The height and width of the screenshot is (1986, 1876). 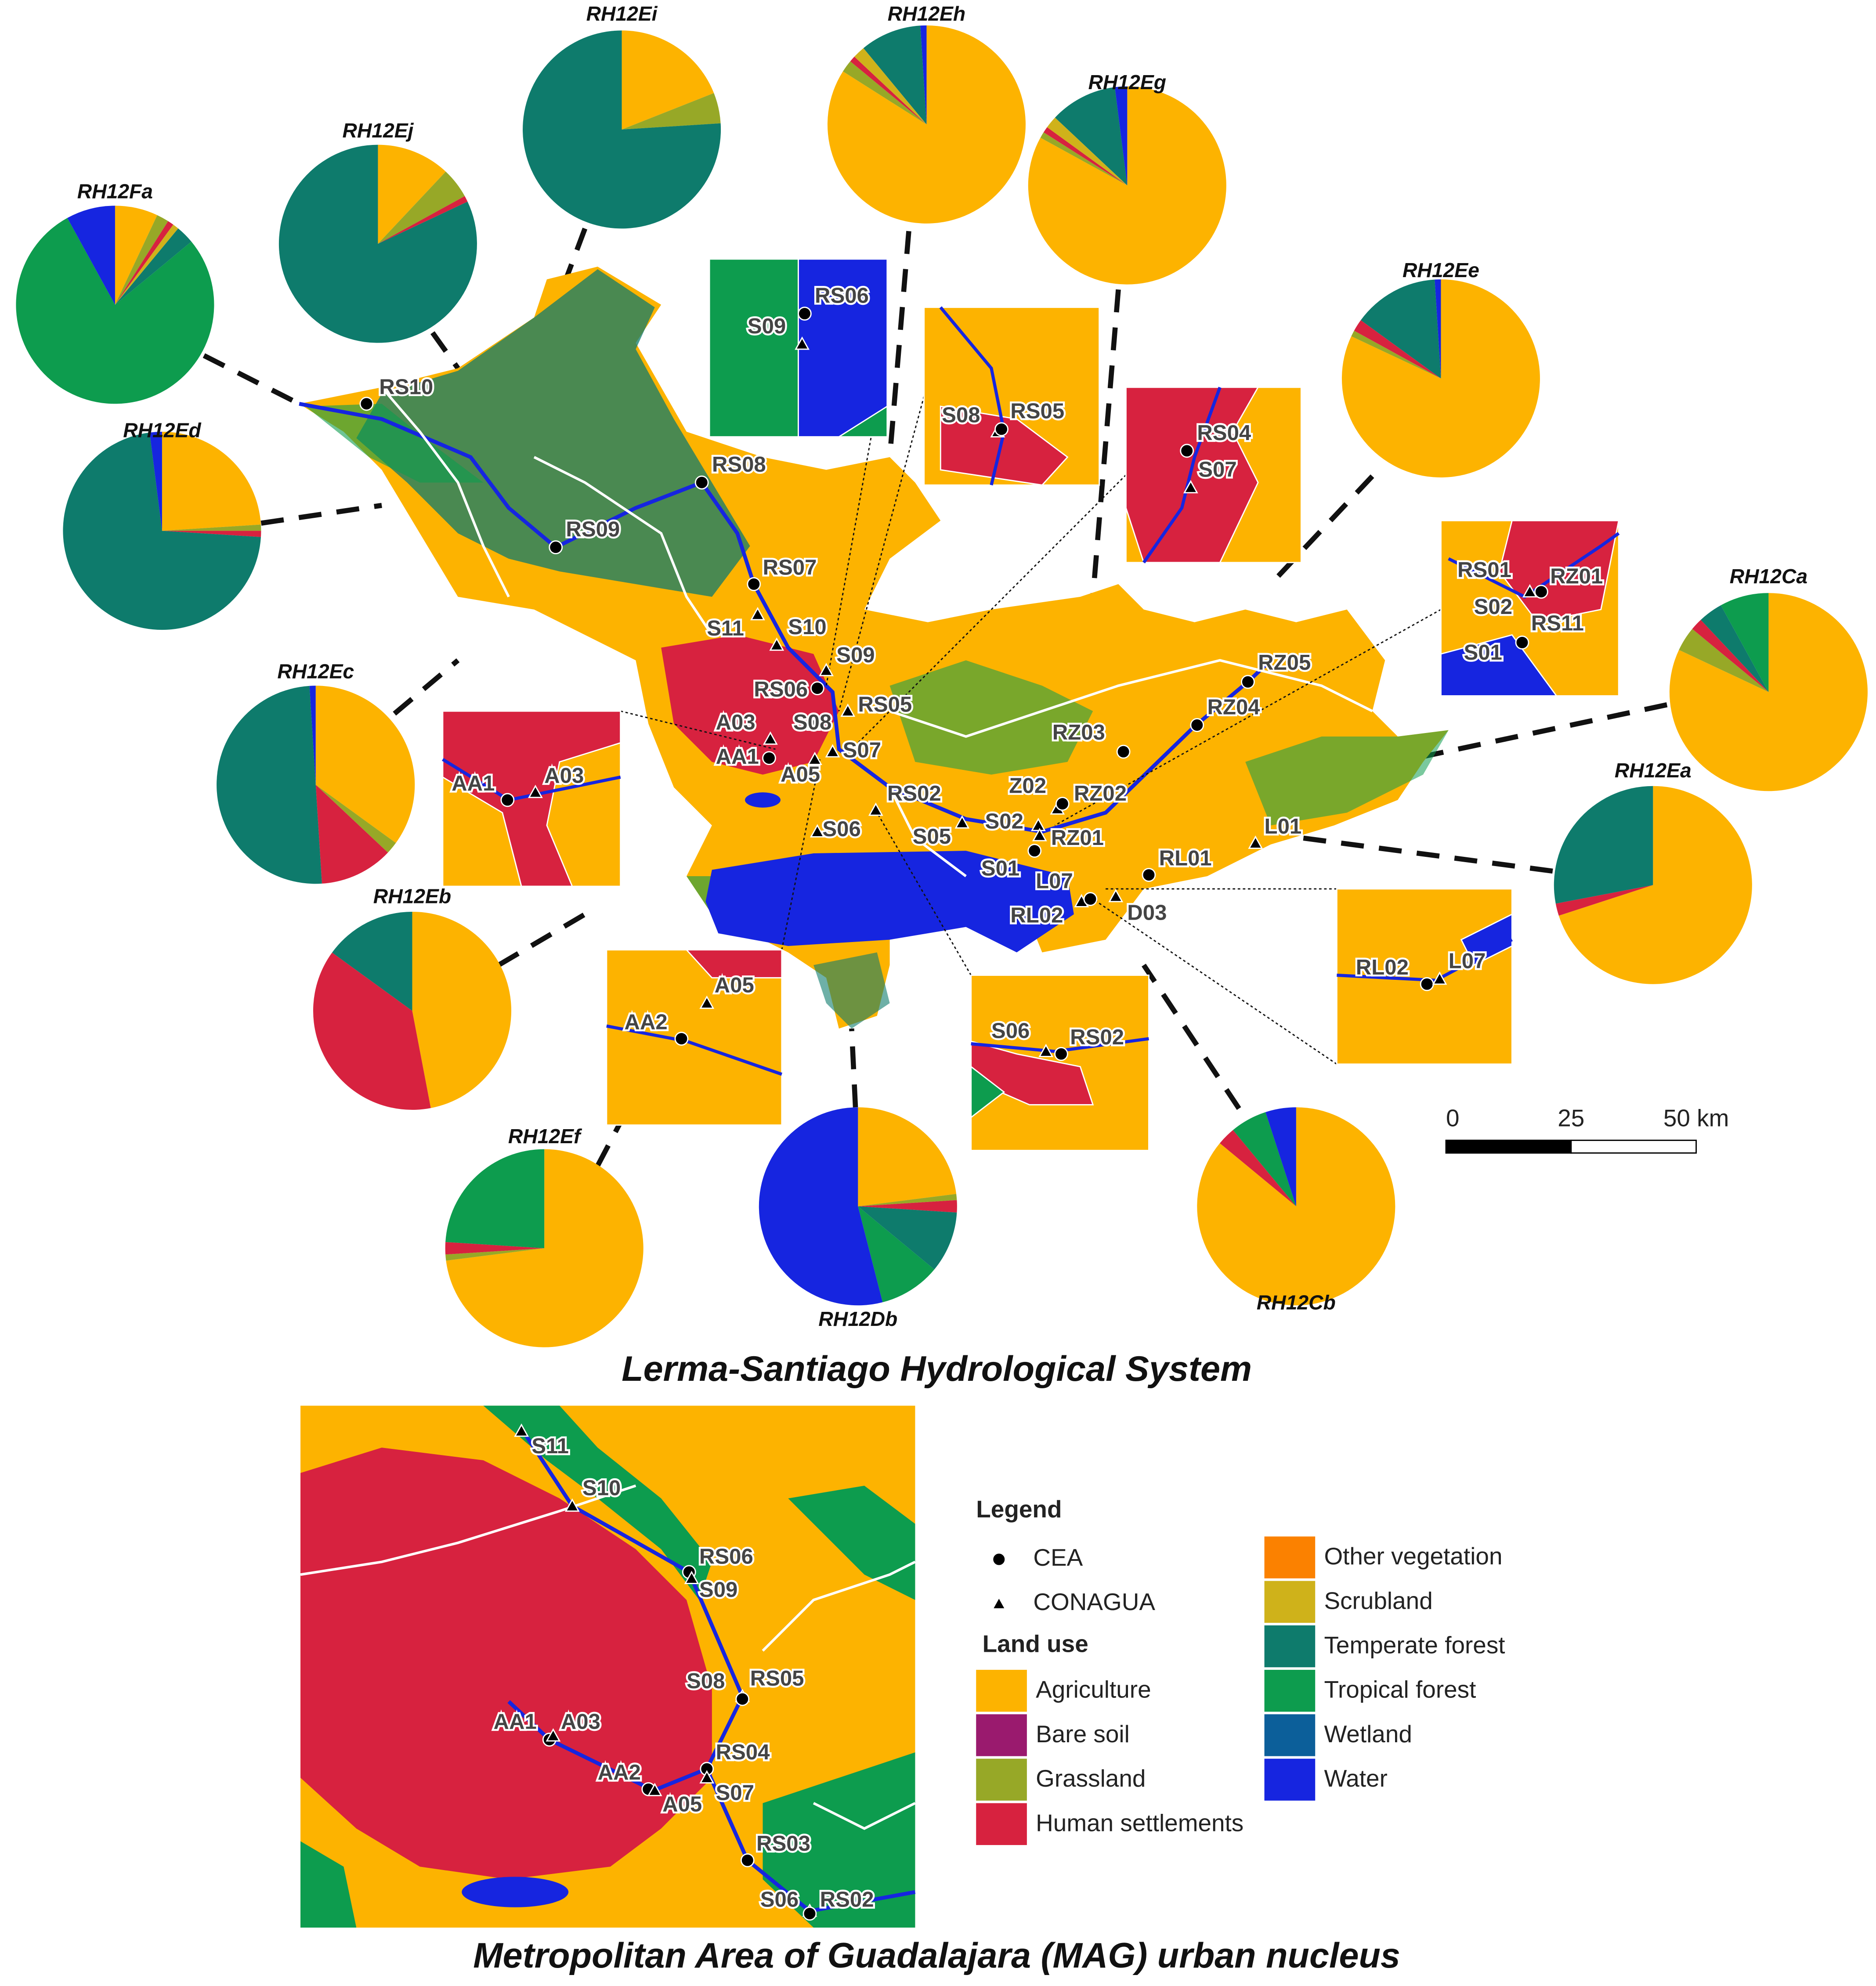 What do you see at coordinates (1100, 793) in the screenshot?
I see `station-label: RZ02` at bounding box center [1100, 793].